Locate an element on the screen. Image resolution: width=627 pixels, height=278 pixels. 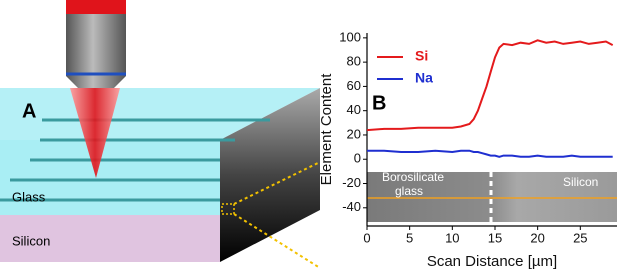
y-tick-label: -20 is located at coordinates (351, 182).